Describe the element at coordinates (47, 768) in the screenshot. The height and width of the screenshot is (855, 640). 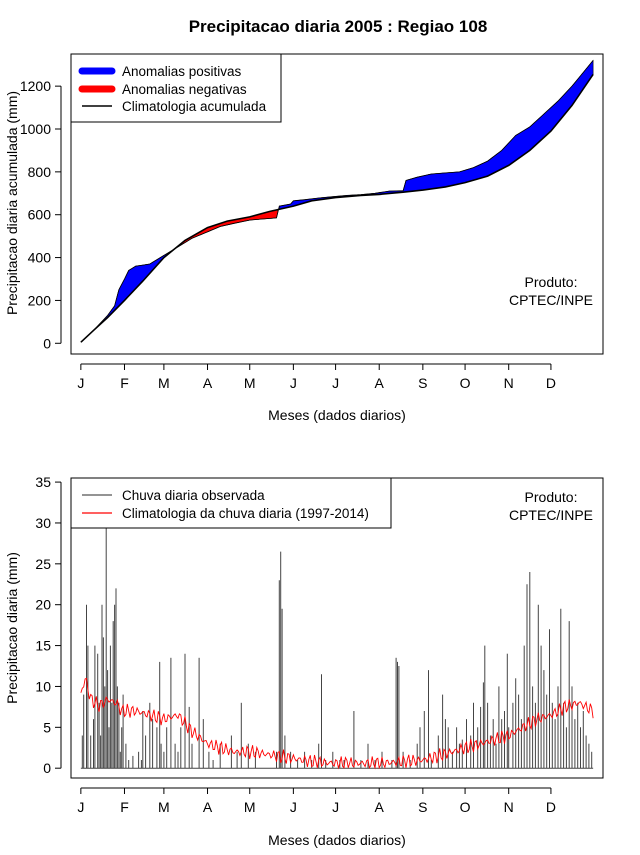
I see `daily-y-tick-label: 0` at that location.